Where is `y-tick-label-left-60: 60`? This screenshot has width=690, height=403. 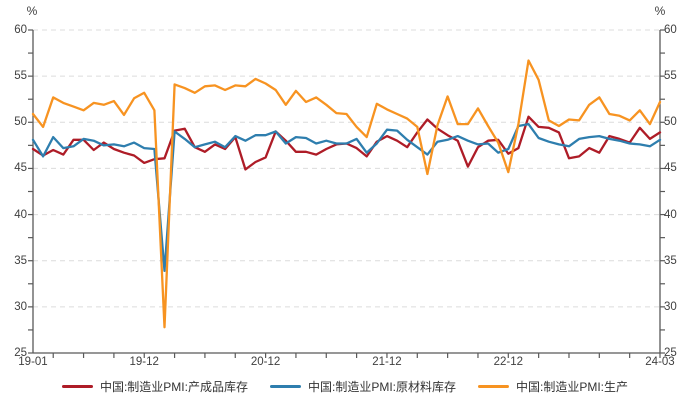 y-tick-label-left-60: 60 is located at coordinates (20, 30).